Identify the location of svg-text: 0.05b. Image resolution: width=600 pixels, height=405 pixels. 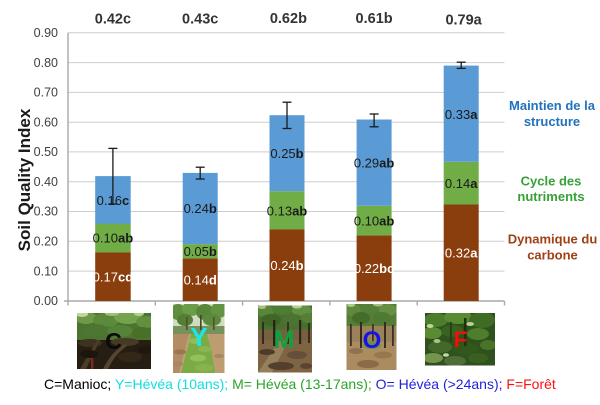
(200, 251).